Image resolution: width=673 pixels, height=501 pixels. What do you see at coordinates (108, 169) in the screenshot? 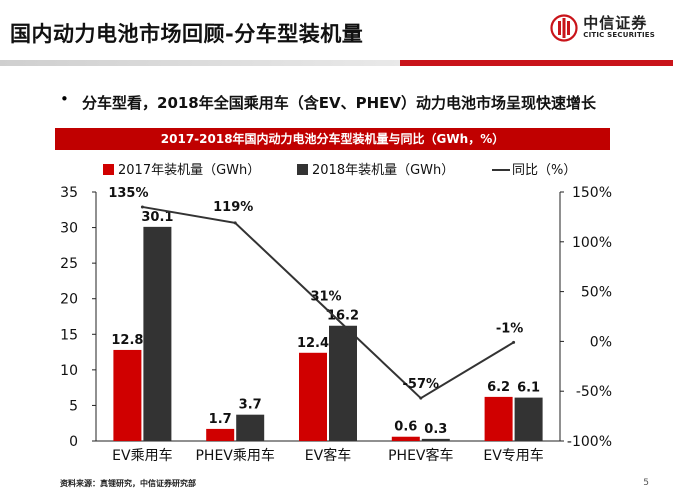
I see `legend-swatch-2017` at bounding box center [108, 169].